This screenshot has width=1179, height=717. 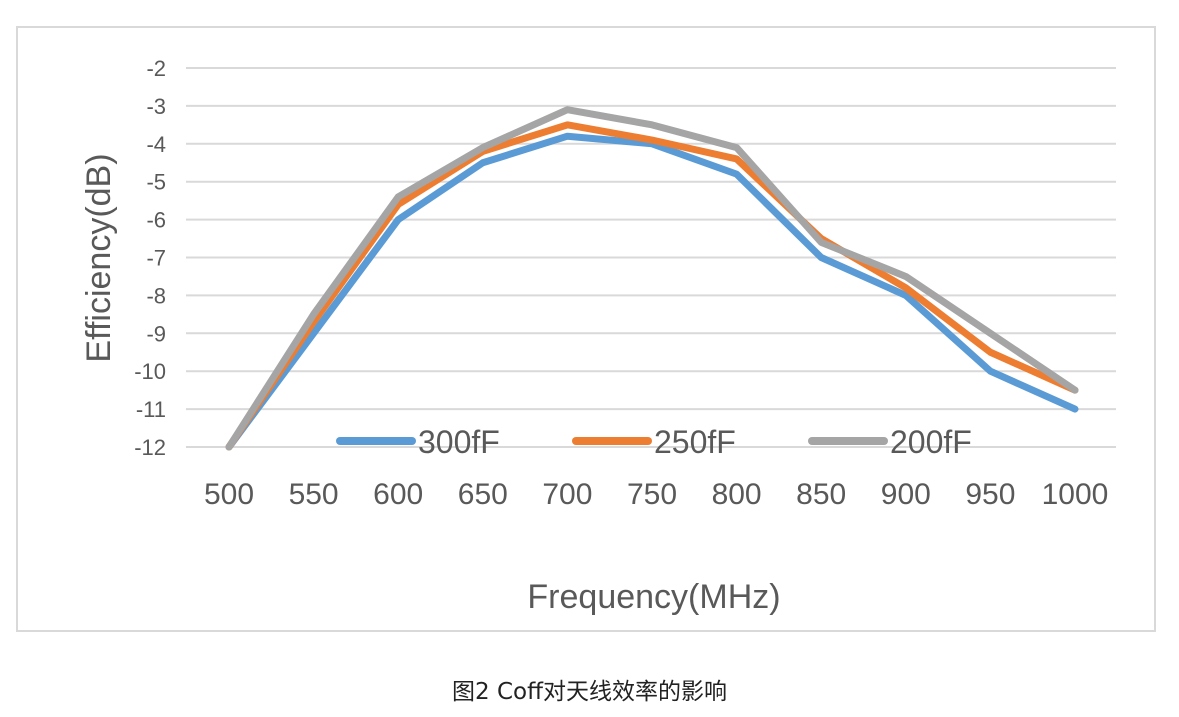 I want to click on y-tick-label: -10, so click(x=150, y=371).